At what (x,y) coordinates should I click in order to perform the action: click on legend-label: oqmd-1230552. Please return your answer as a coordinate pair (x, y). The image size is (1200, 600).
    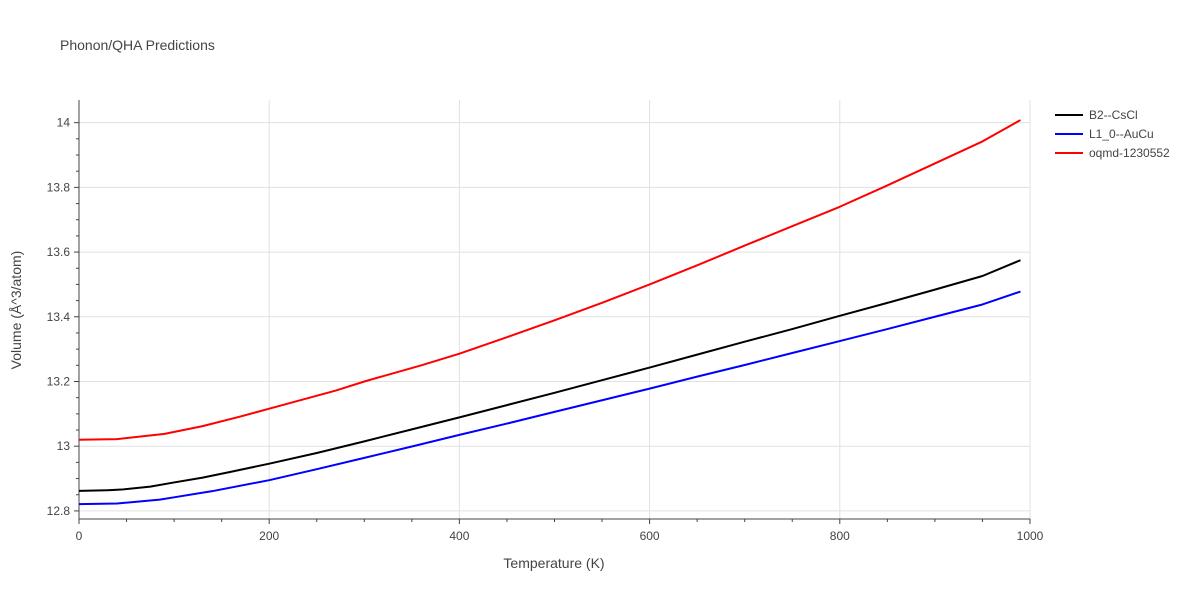
    Looking at the image, I should click on (1129, 153).